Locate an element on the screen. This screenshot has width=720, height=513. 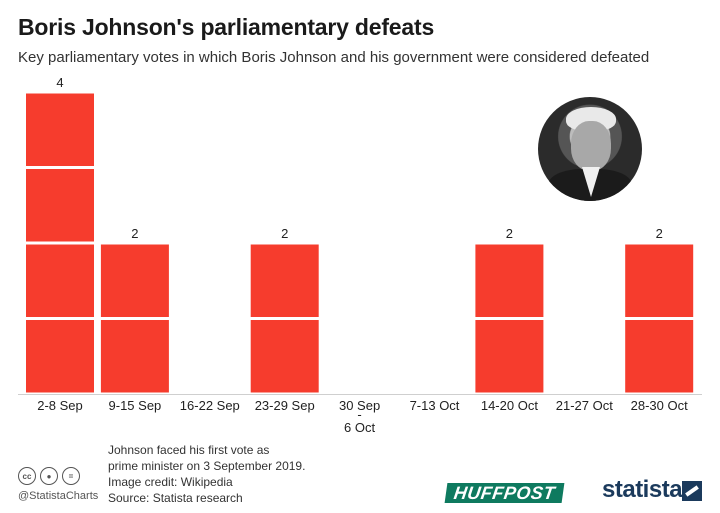
license-icons: cc ● = is located at coordinates (49, 476).